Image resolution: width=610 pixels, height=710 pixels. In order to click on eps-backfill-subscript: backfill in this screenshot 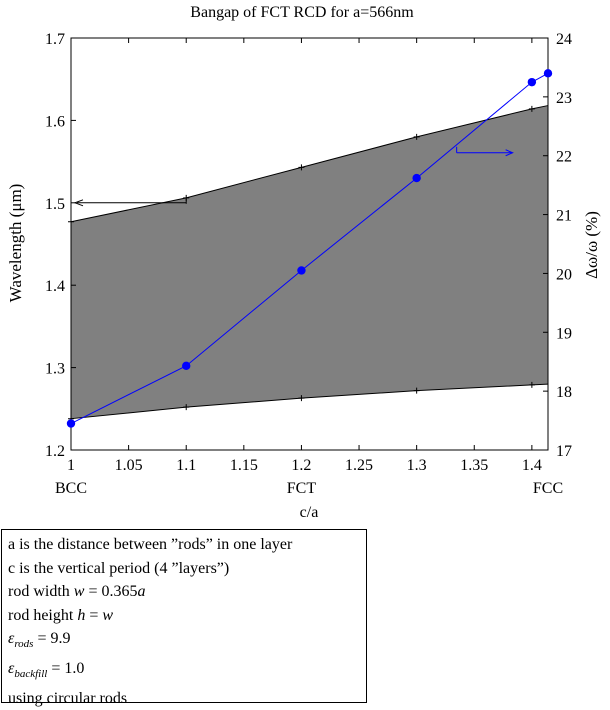, I will do `click(31, 673)`.